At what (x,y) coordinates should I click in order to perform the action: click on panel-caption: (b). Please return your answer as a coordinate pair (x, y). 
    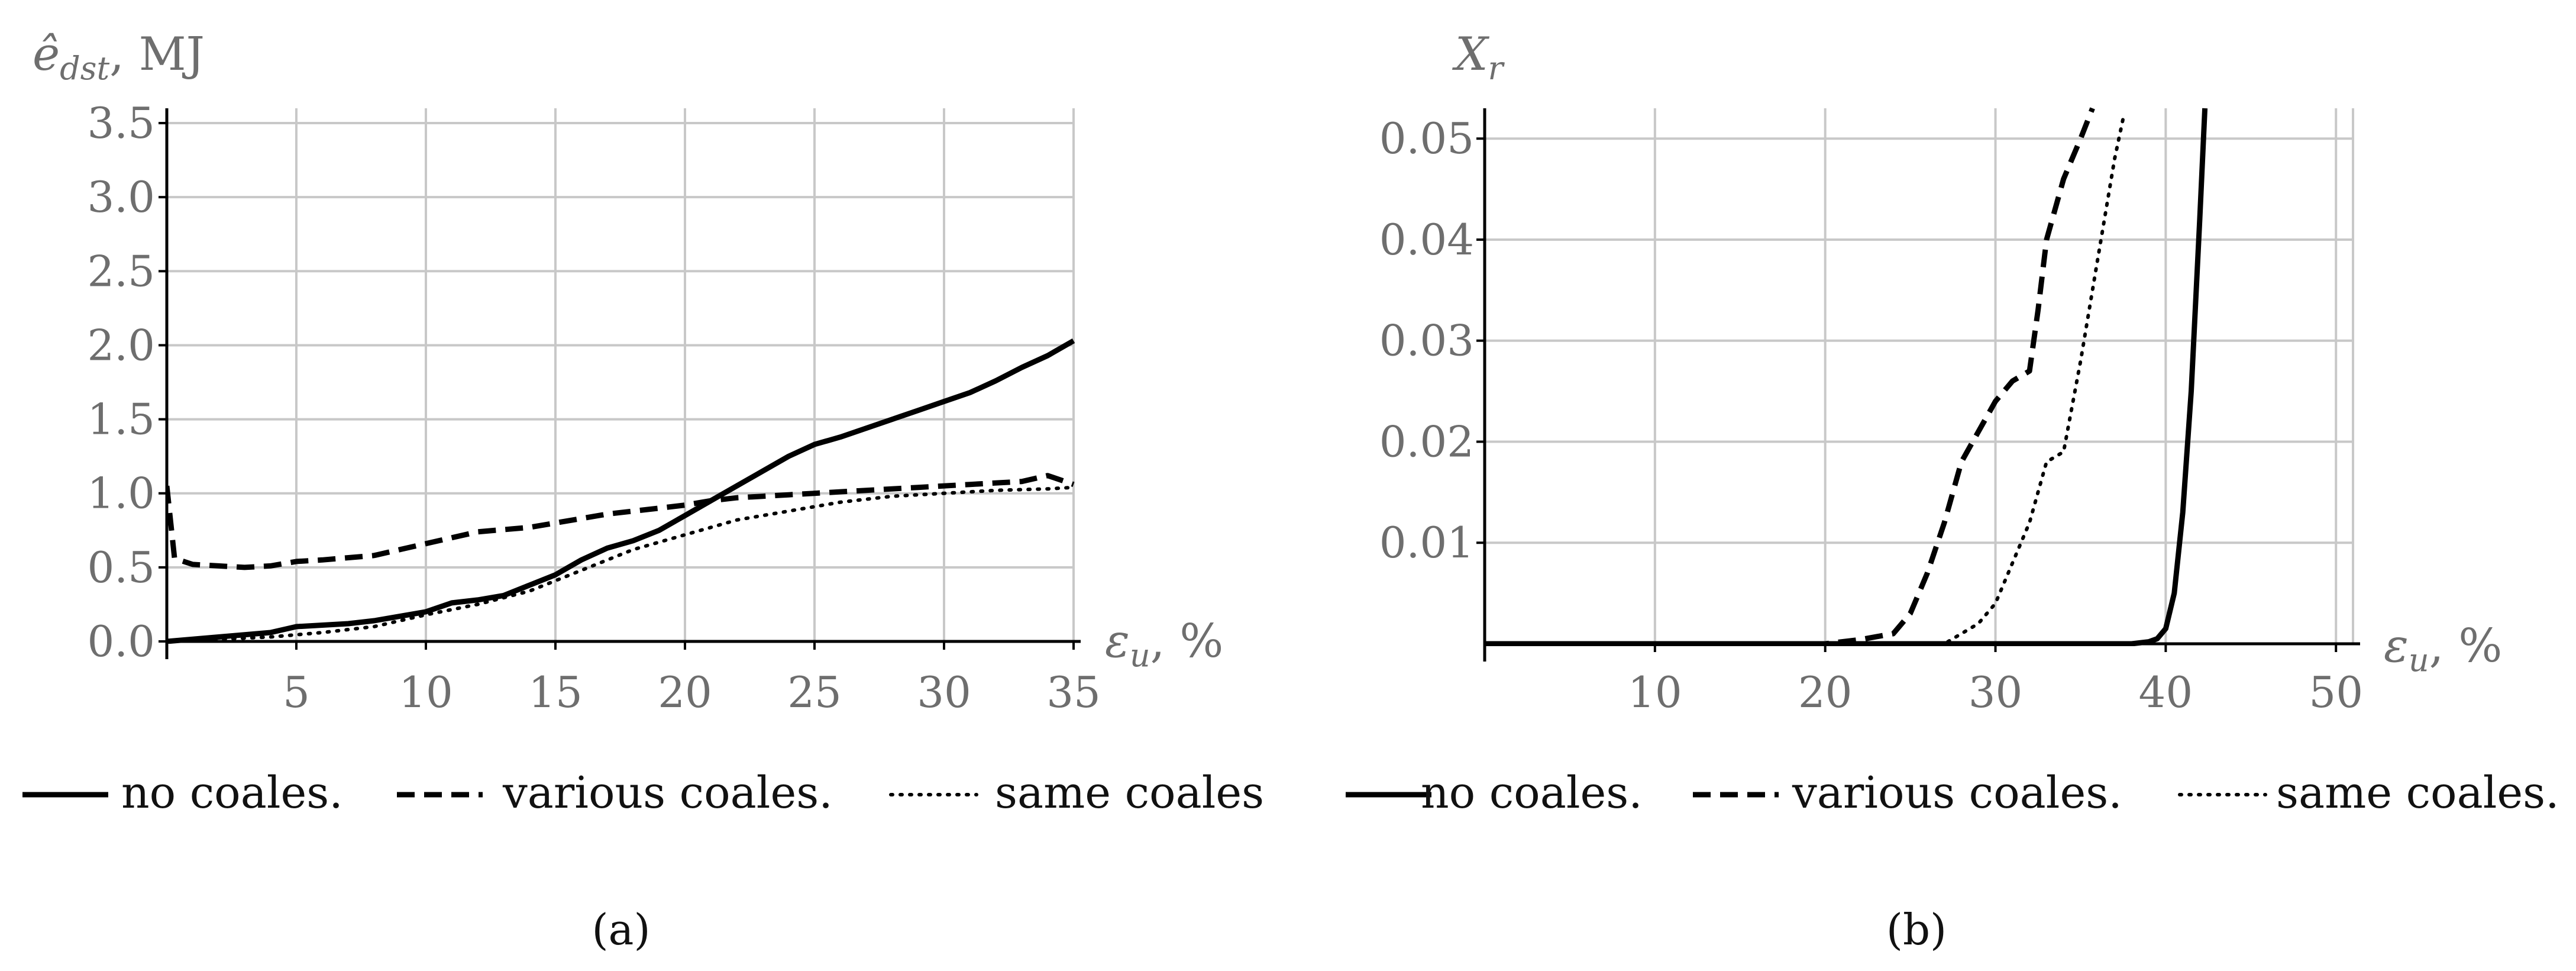
    Looking at the image, I should click on (1916, 929).